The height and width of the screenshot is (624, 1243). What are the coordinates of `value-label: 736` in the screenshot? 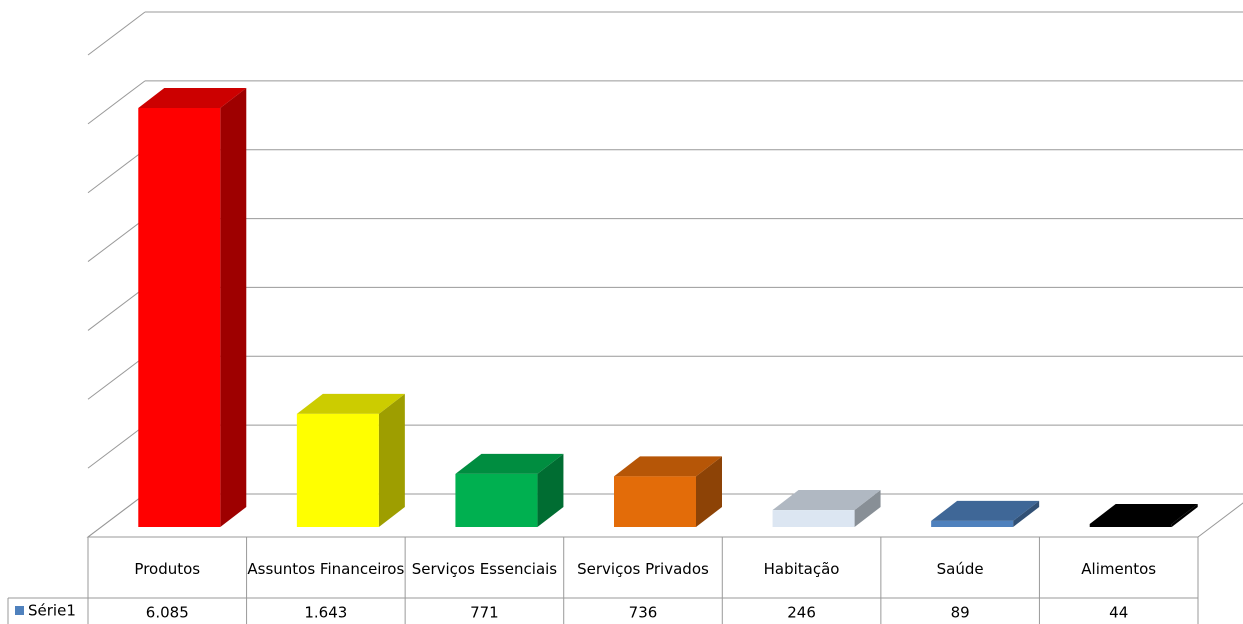 It's located at (643, 613).